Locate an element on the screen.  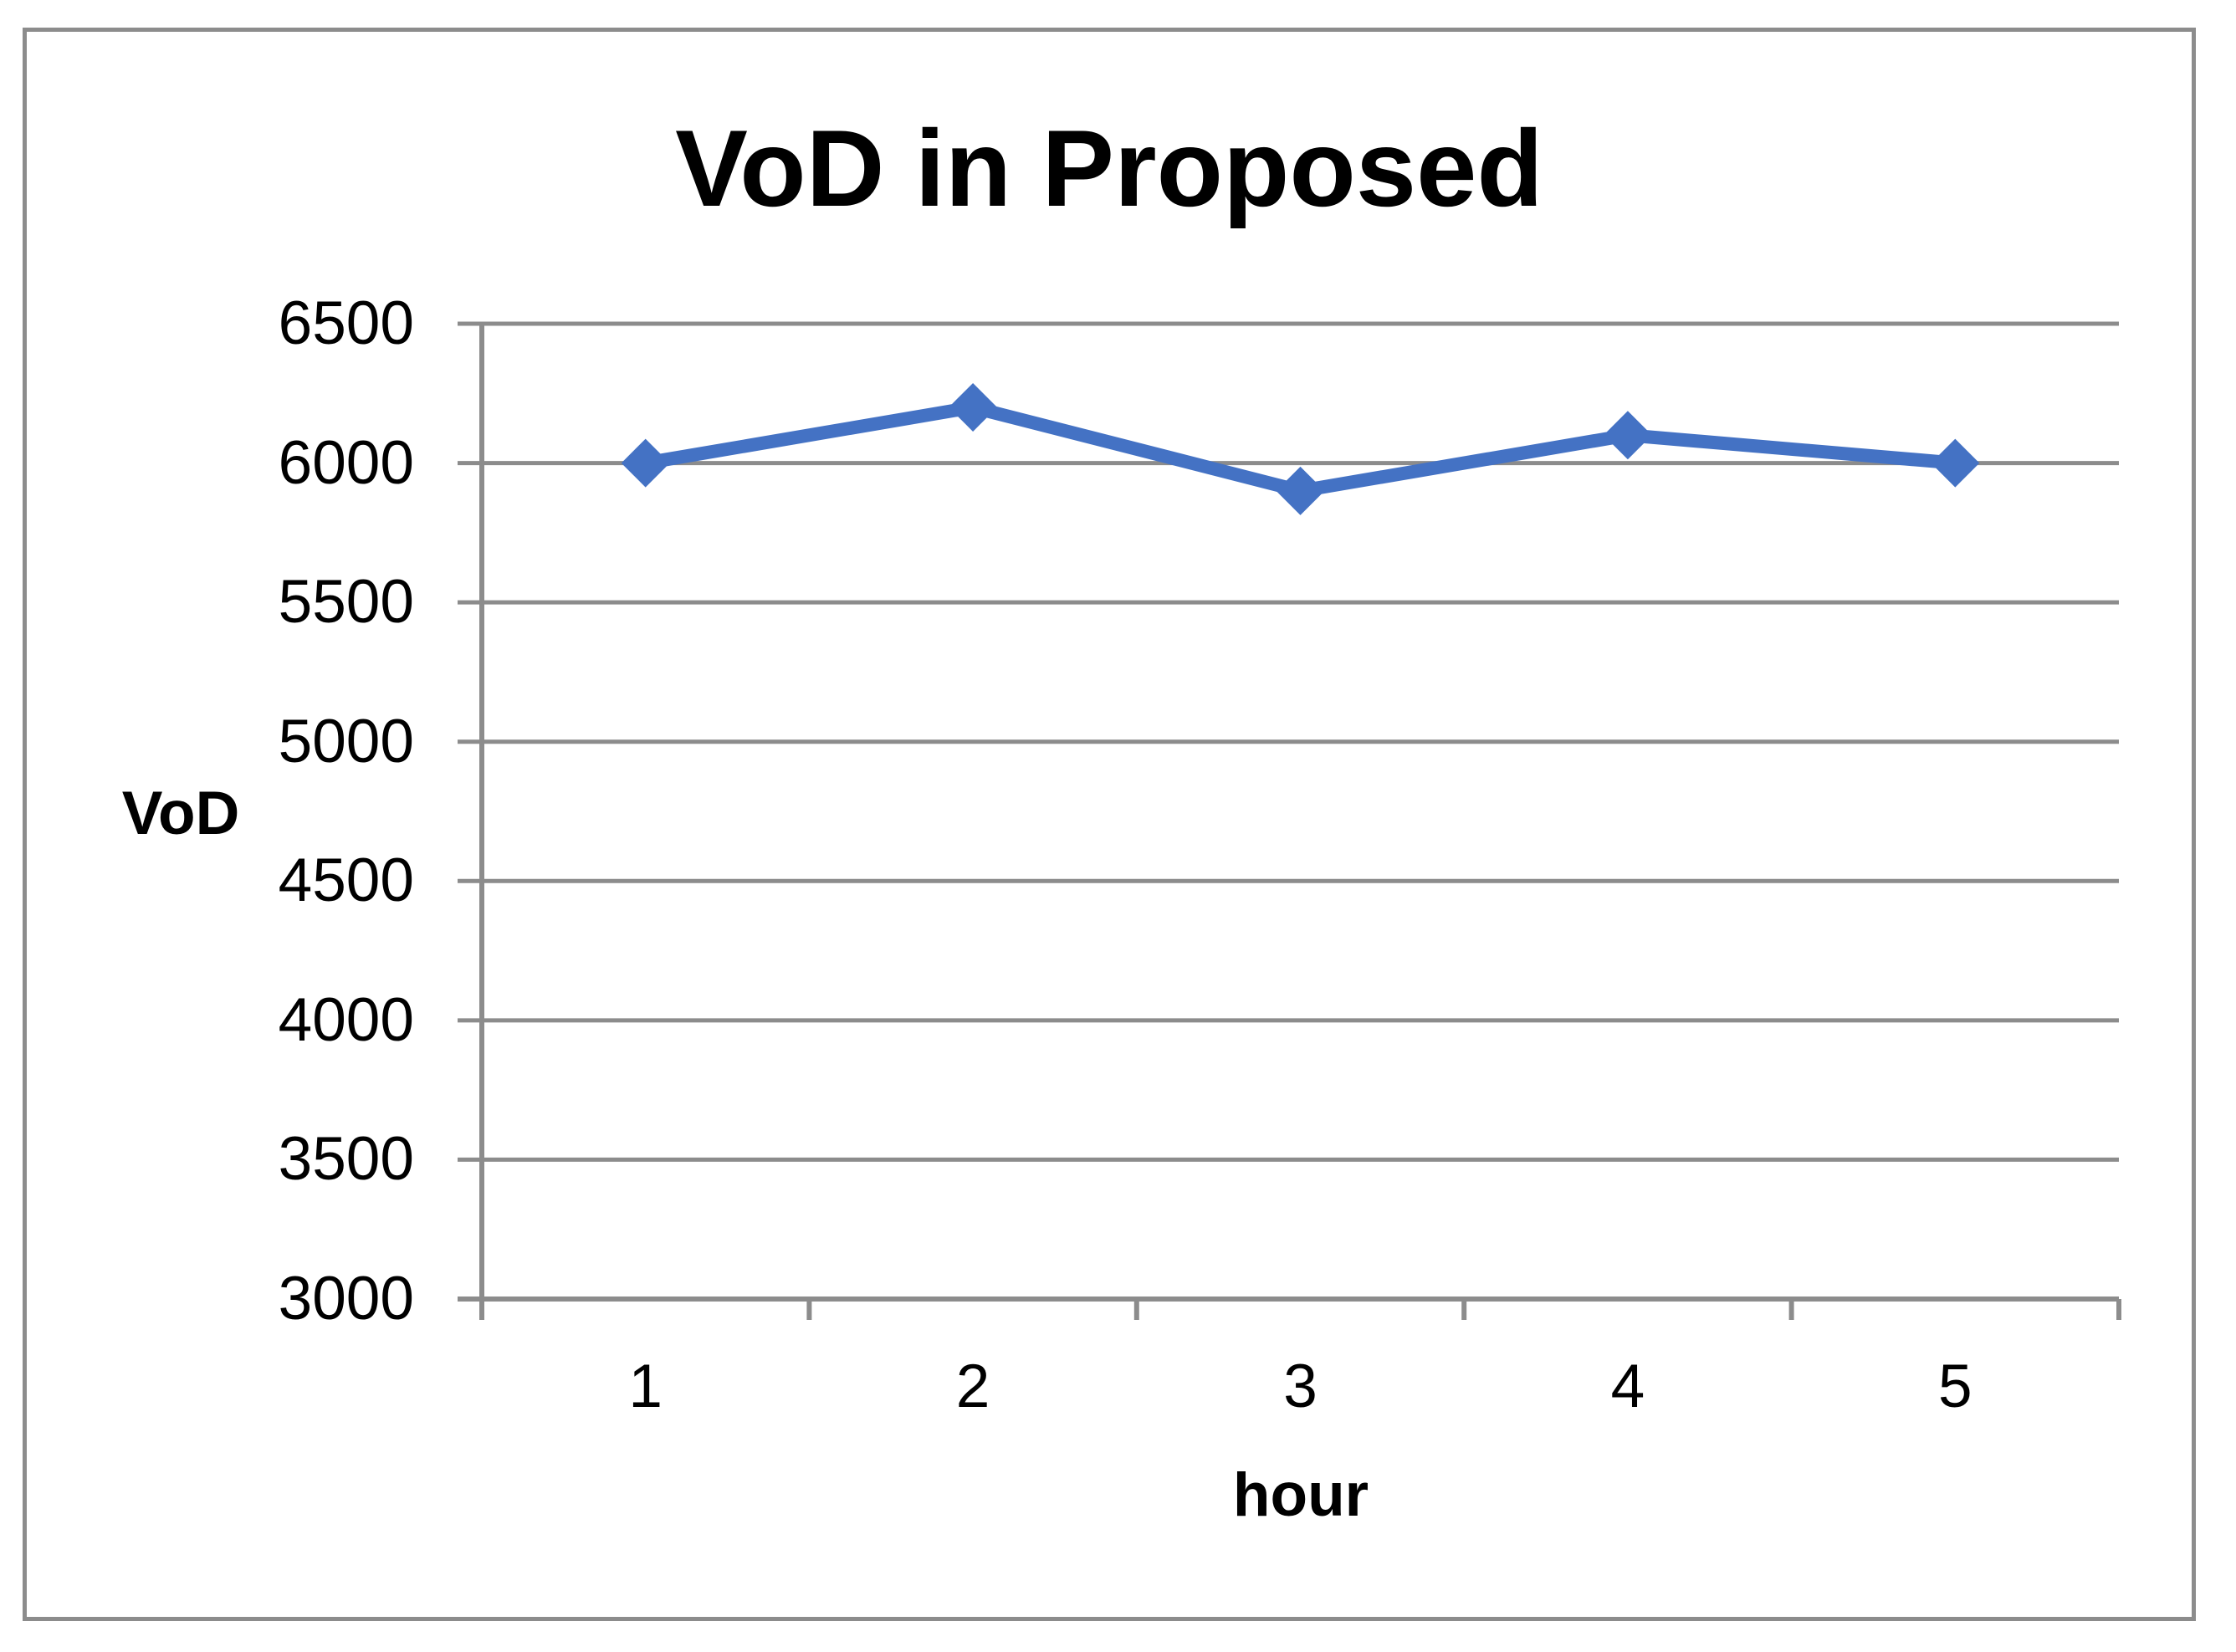
x-axis-title: hour is located at coordinates (1300, 1495).